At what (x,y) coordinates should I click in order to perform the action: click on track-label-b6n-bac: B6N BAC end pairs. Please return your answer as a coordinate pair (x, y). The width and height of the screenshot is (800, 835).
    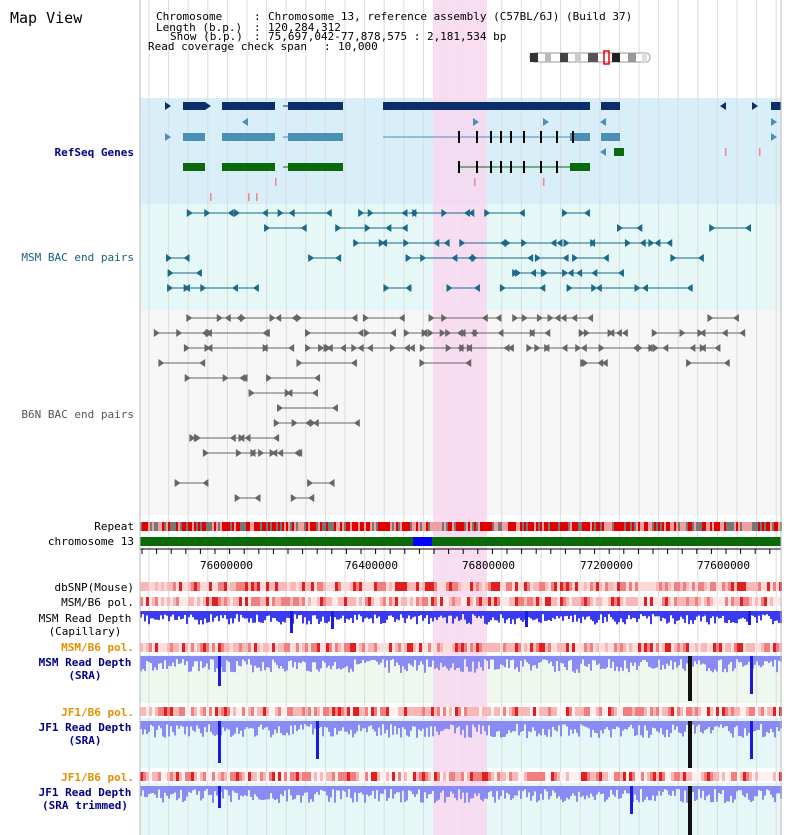
    Looking at the image, I should click on (77, 414).